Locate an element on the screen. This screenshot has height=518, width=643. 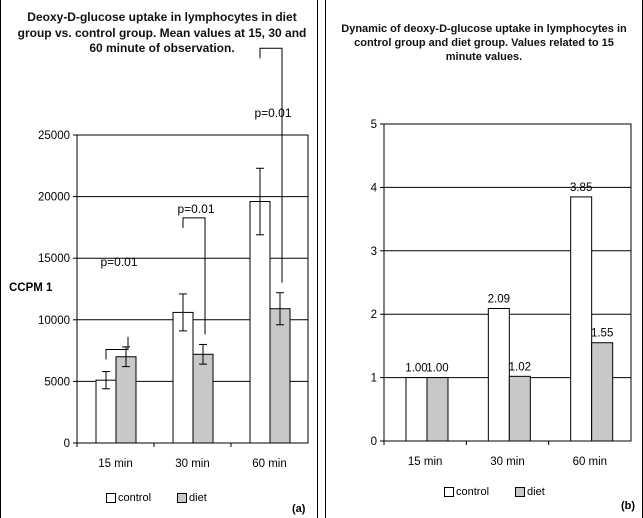
y-tick-label: 4 is located at coordinates (374, 188).